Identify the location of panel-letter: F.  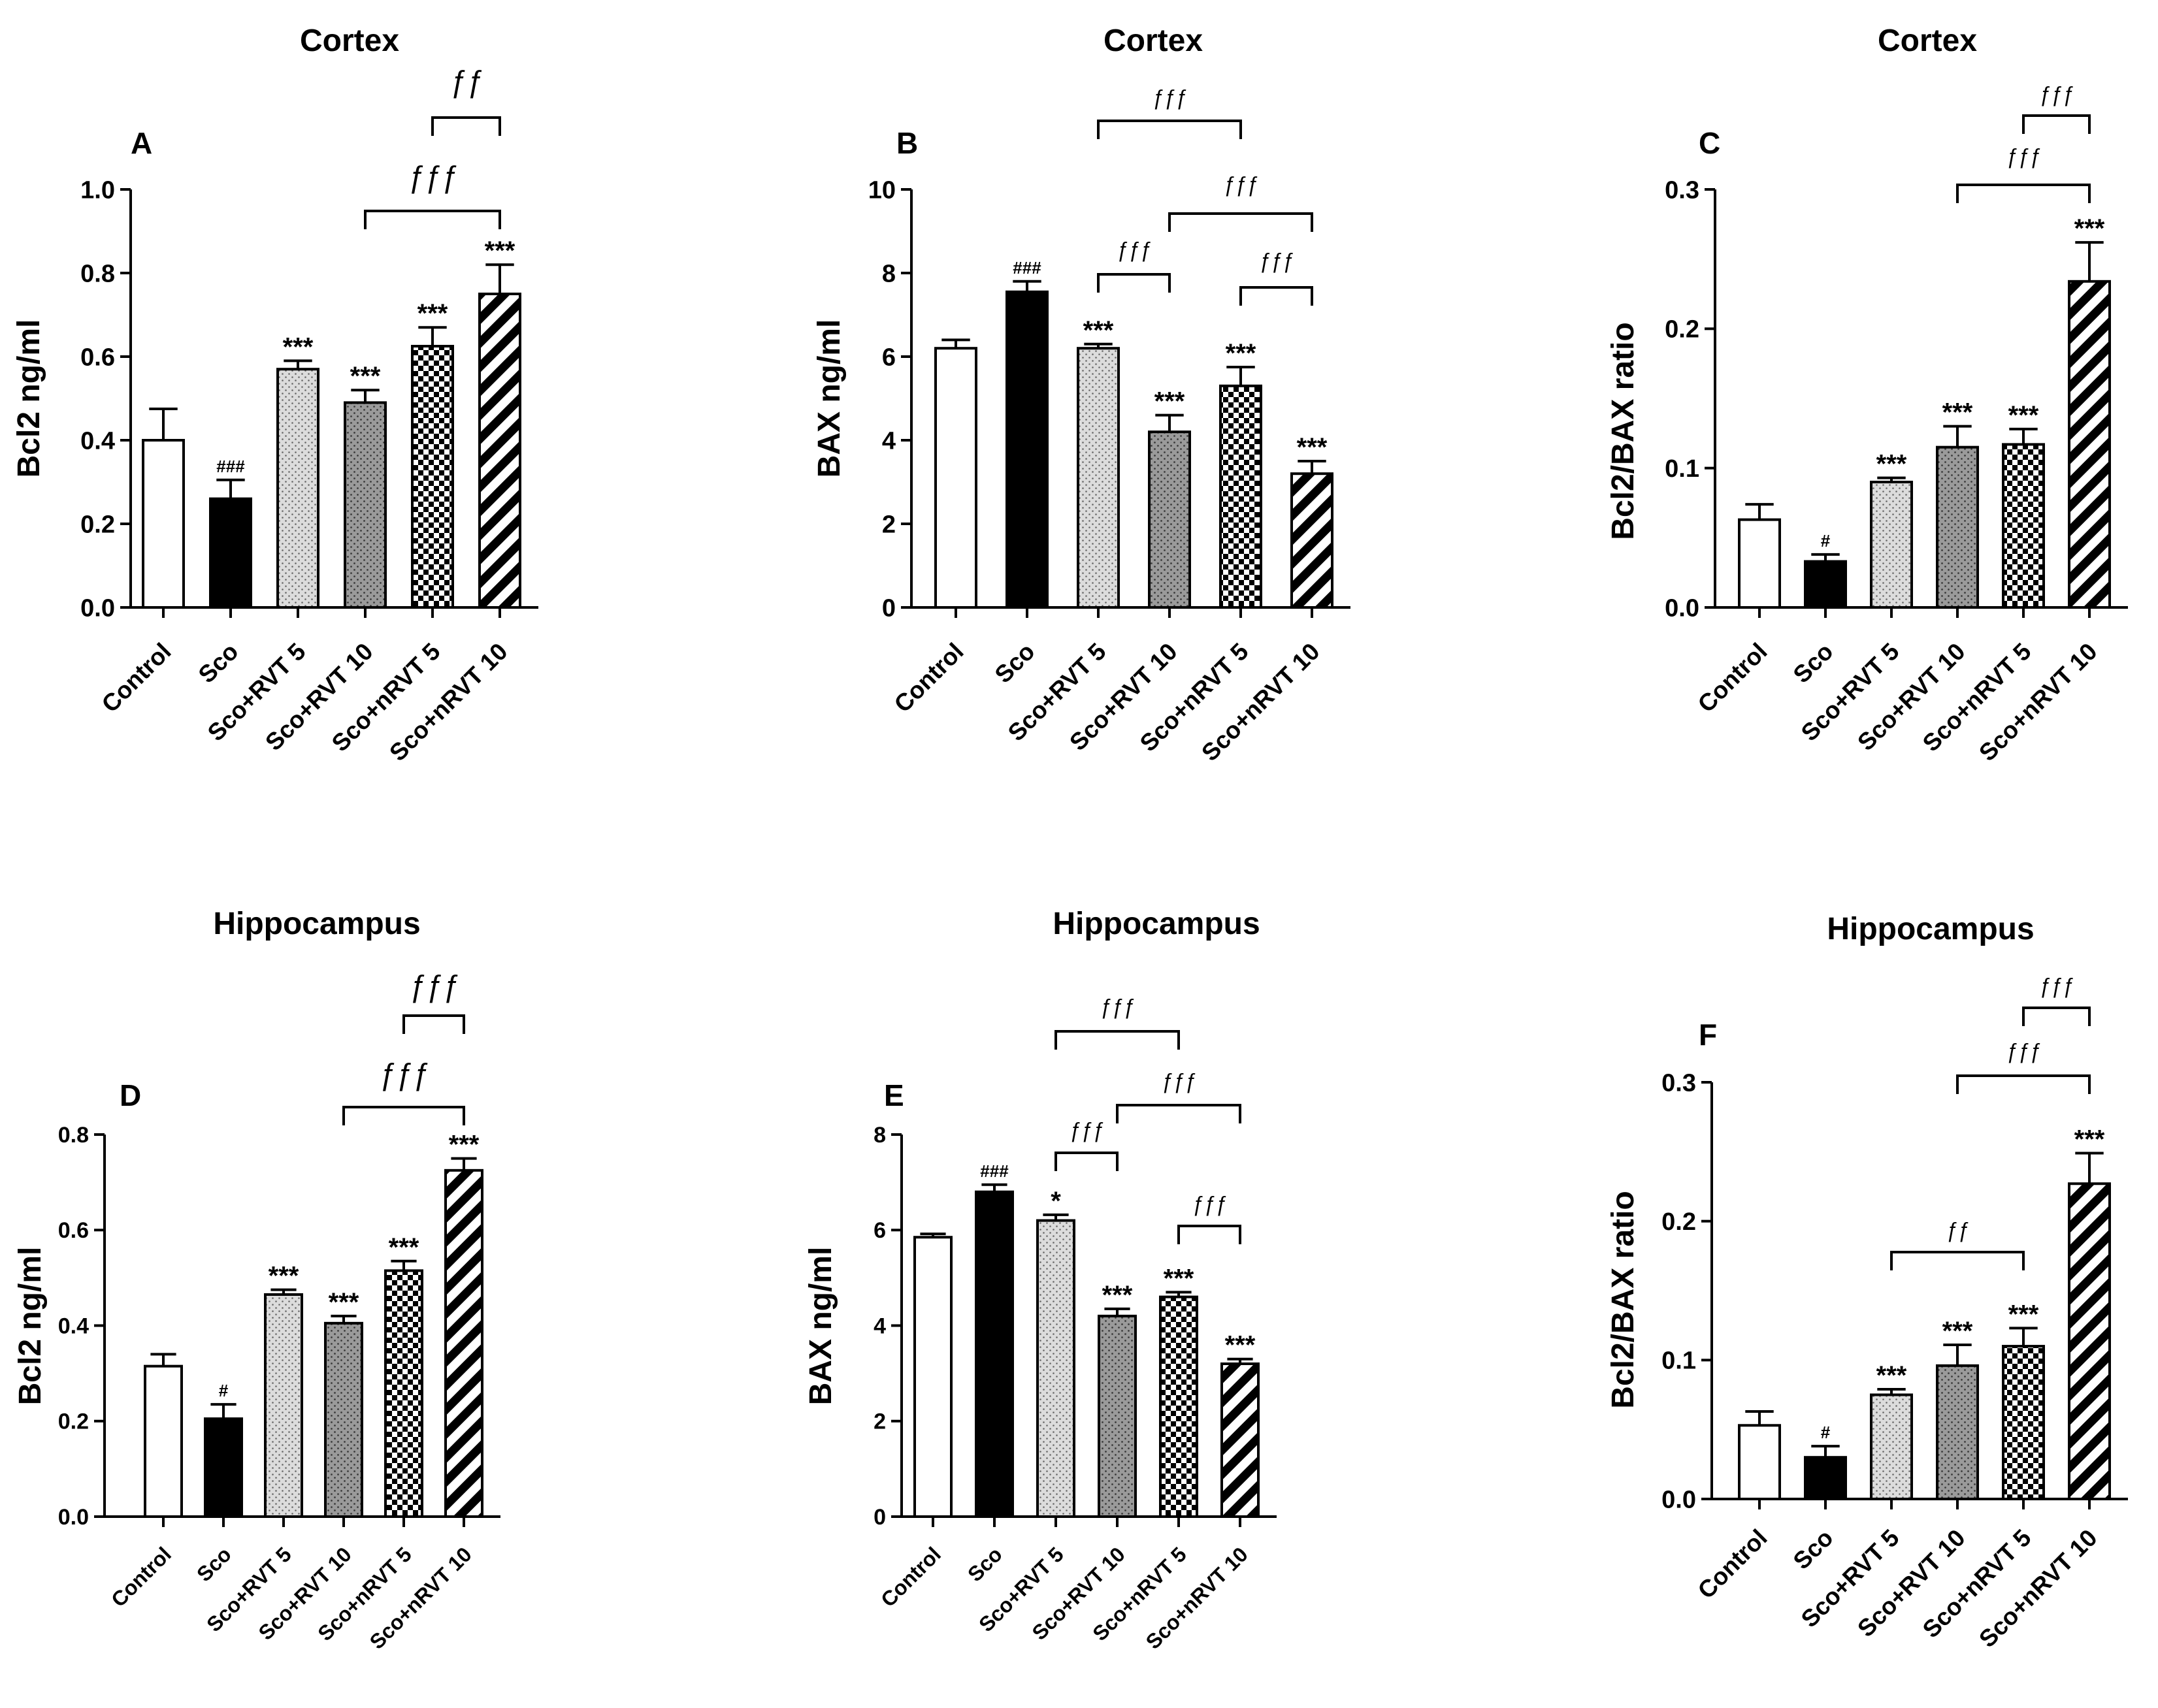
(1708, 1035).